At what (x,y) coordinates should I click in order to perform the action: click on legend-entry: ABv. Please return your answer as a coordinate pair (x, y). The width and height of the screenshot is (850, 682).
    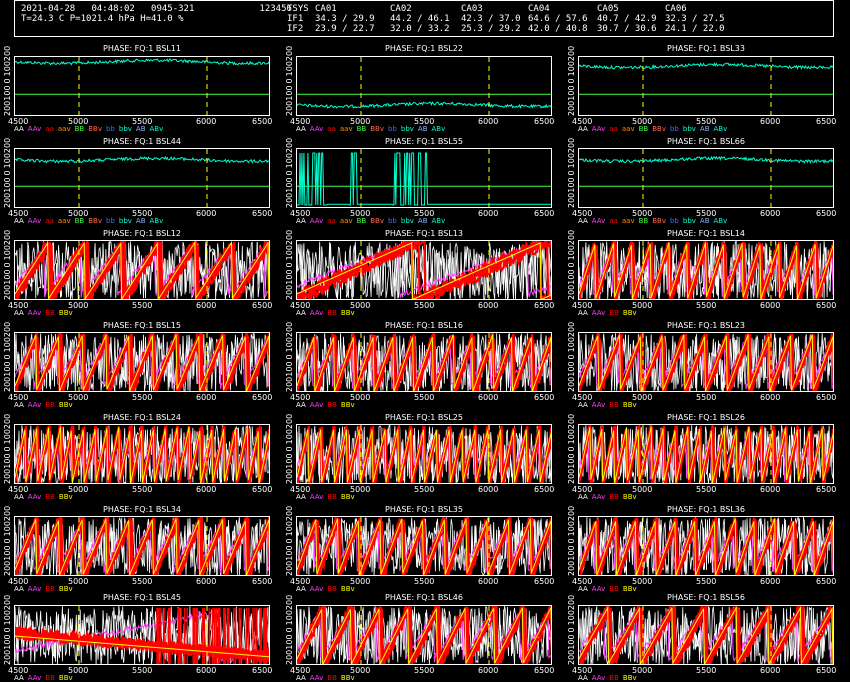
    Looking at the image, I should click on (438, 129).